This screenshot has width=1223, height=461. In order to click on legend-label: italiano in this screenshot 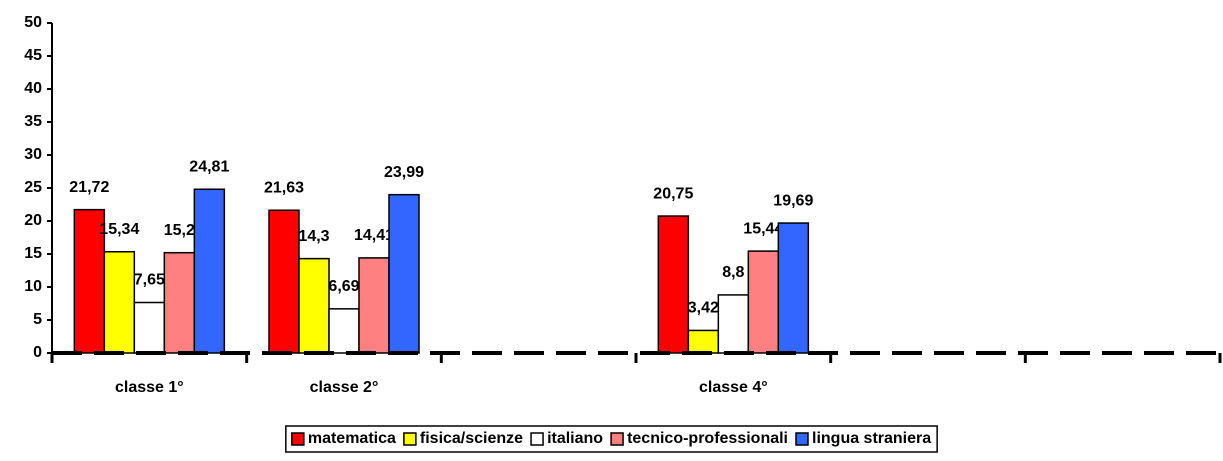, I will do `click(575, 438)`.